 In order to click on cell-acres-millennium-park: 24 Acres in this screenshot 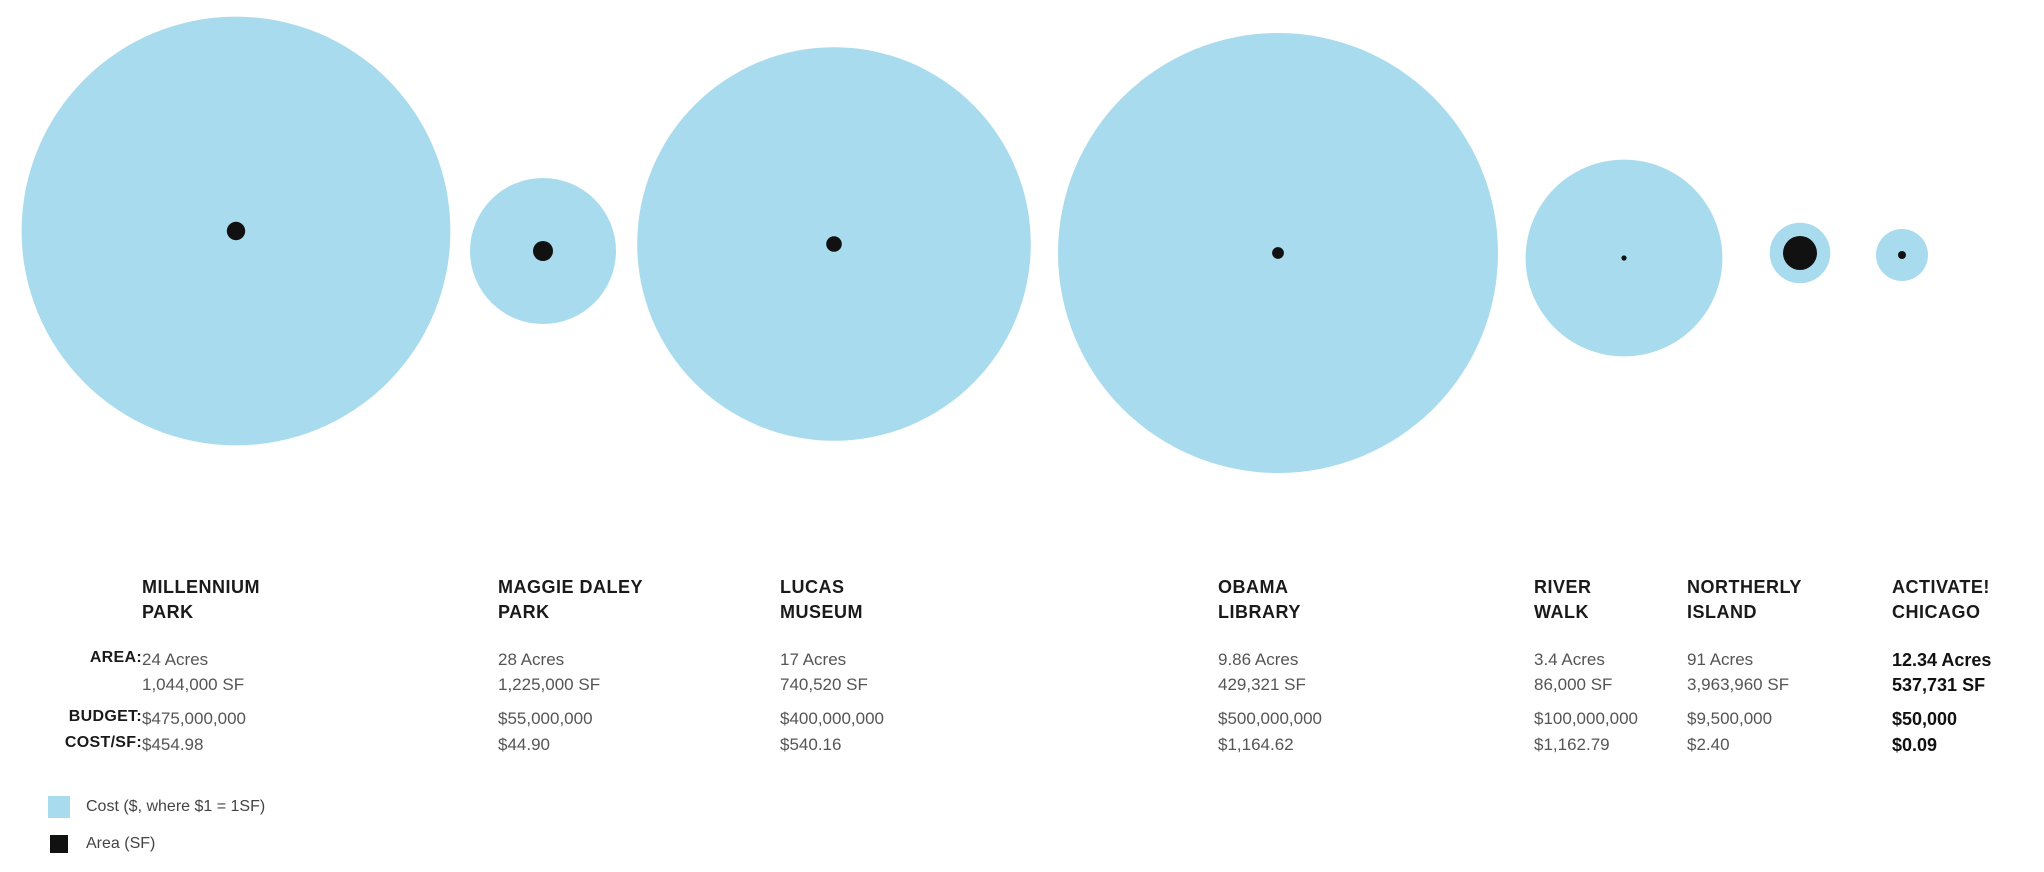, I will do `click(175, 659)`.